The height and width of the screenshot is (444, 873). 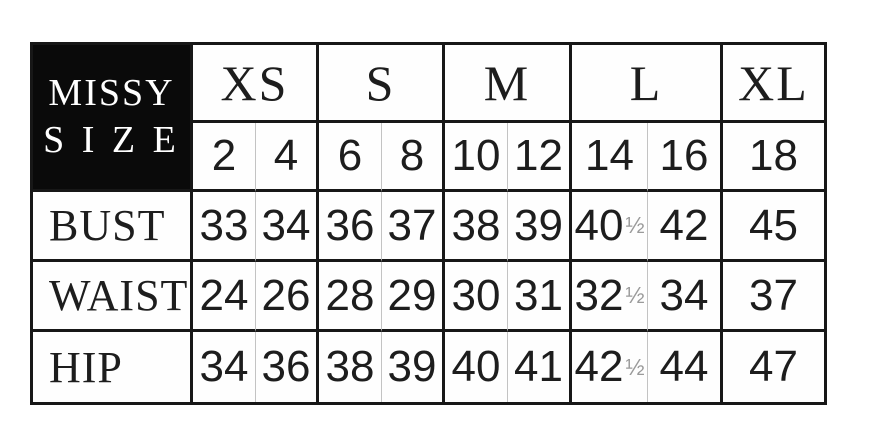 What do you see at coordinates (610, 227) in the screenshot?
I see `measurement-value-cell: 40 ½` at bounding box center [610, 227].